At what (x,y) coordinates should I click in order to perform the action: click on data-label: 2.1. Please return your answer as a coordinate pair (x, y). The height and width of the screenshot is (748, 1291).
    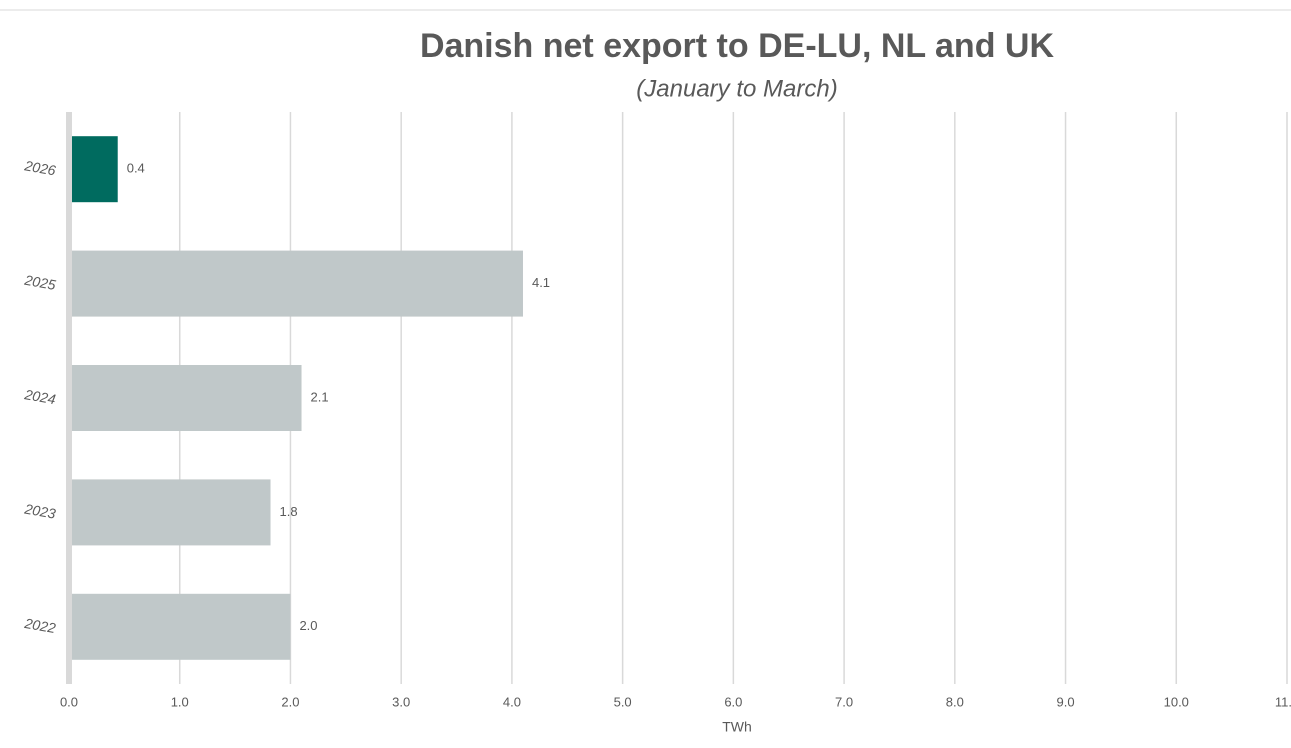
    Looking at the image, I should click on (320, 396).